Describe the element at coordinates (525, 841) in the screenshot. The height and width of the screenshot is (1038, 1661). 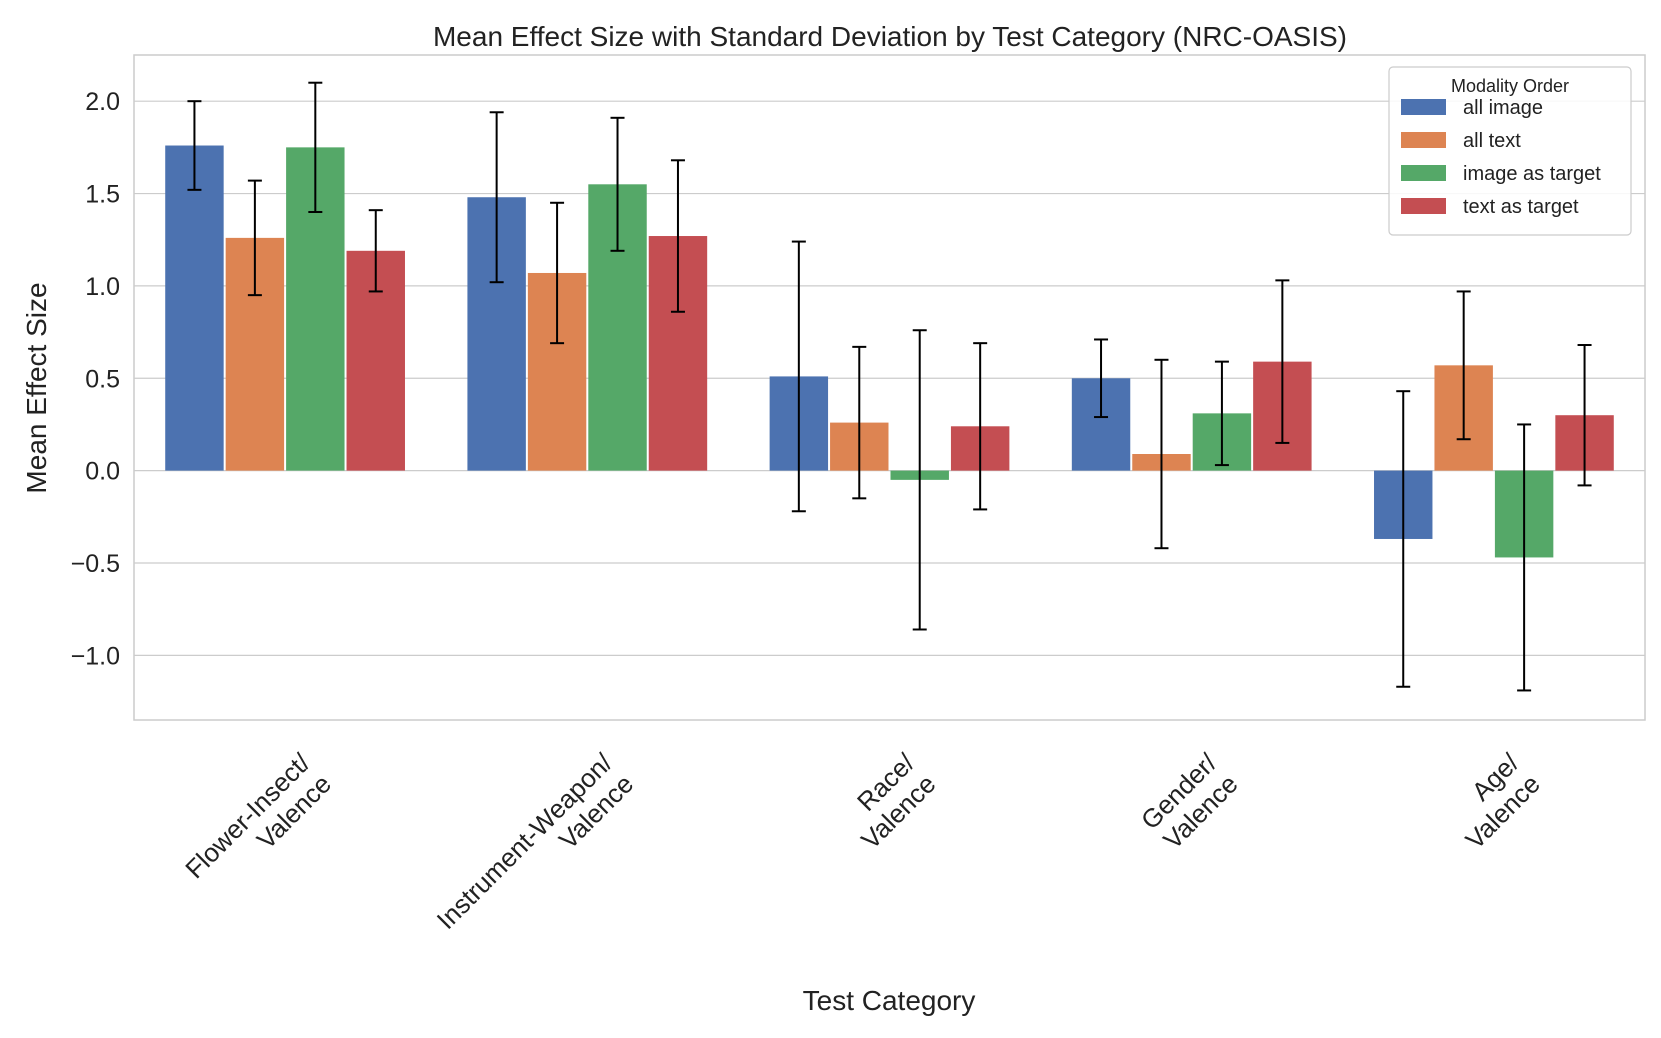
I see `x-tick-label-line: Instrument-Weapon/` at that location.